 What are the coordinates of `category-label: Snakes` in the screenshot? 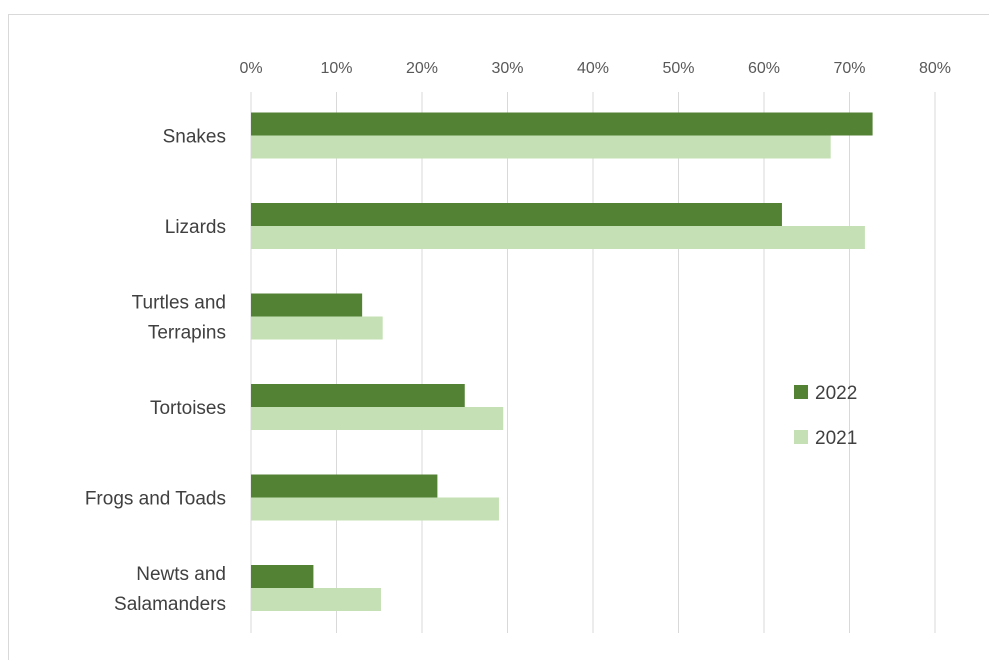 It's located at (194, 137).